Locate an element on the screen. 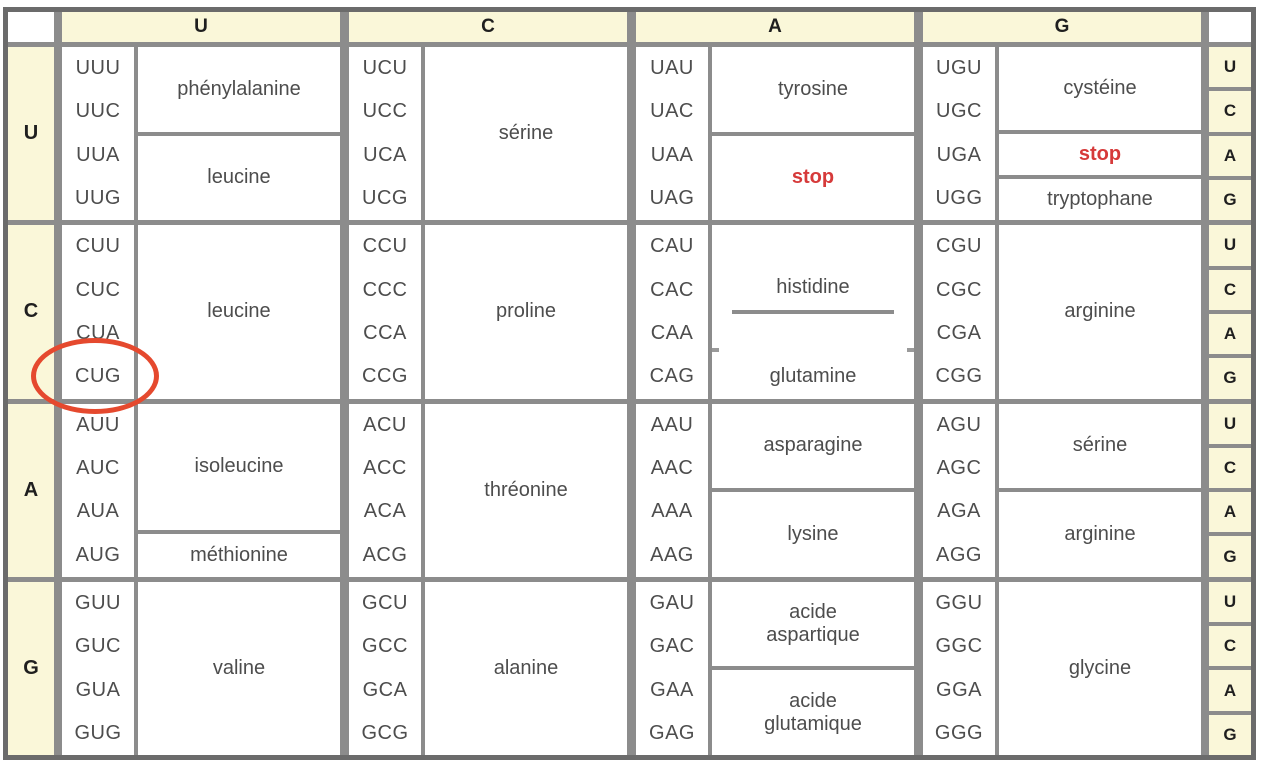 The width and height of the screenshot is (1262, 768). amino-acid-label: glycine is located at coordinates (1100, 667).